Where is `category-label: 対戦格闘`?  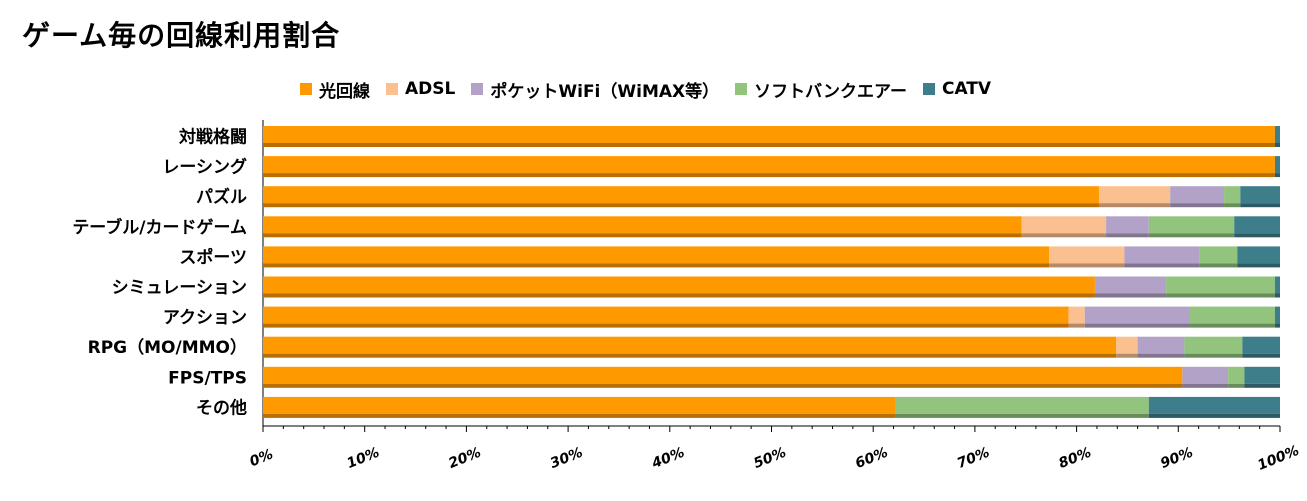
category-label: 対戦格闘 is located at coordinates (212, 137).